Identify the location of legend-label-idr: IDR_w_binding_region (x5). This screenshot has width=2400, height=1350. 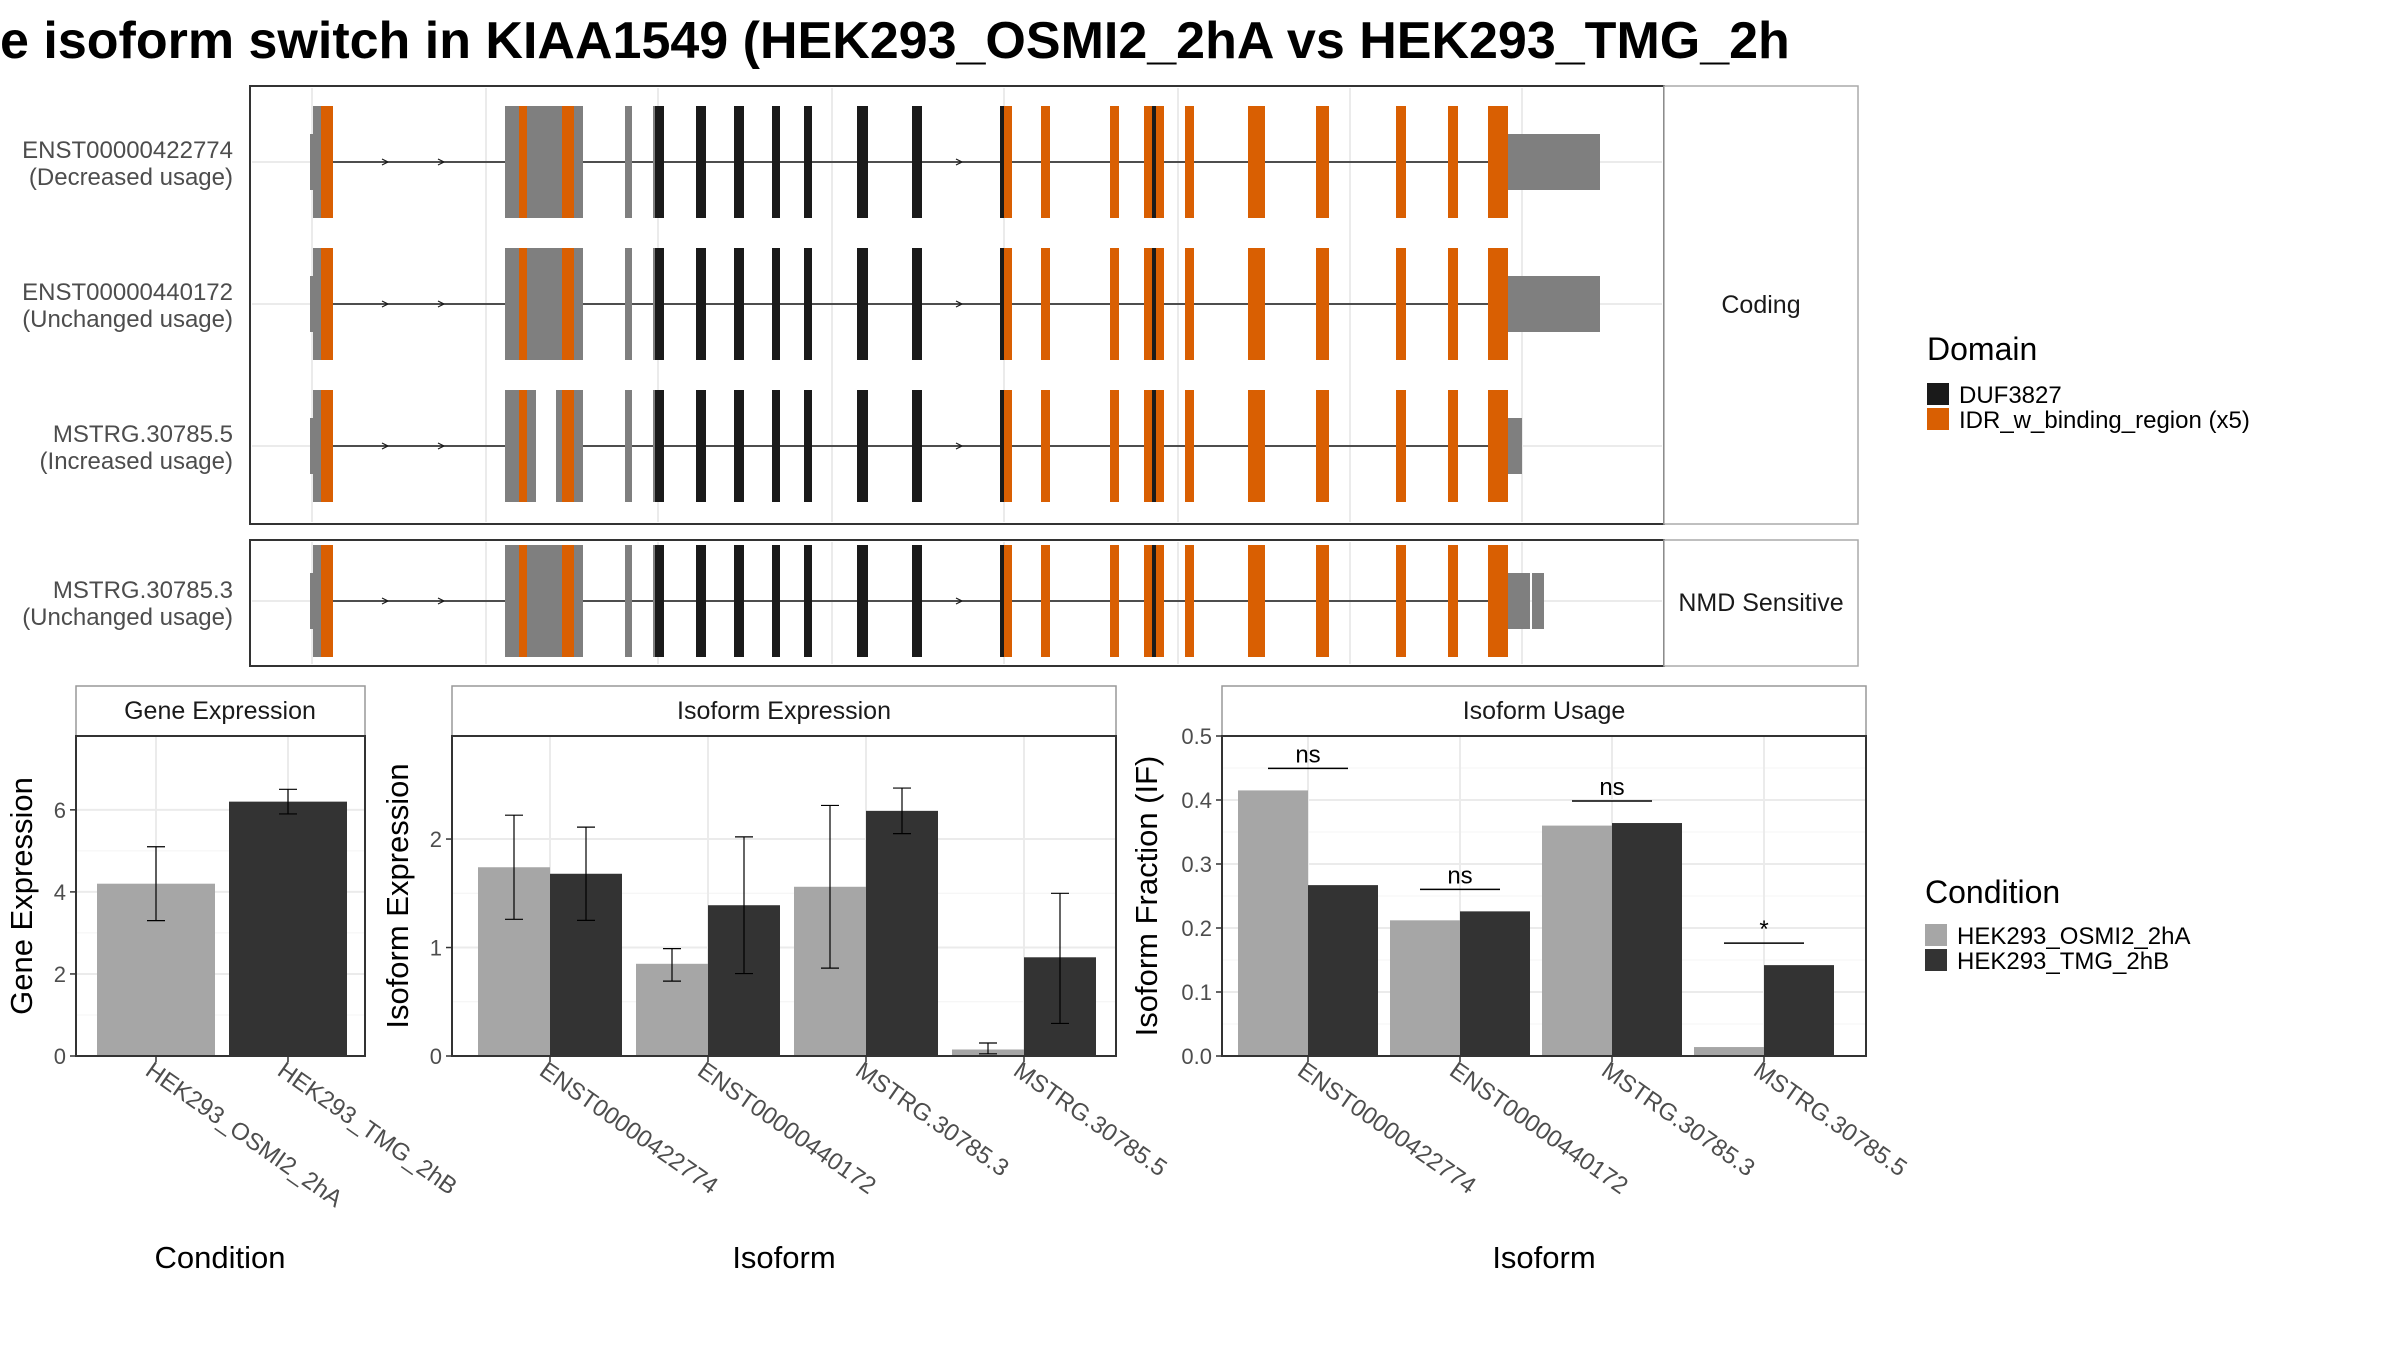
(2104, 420).